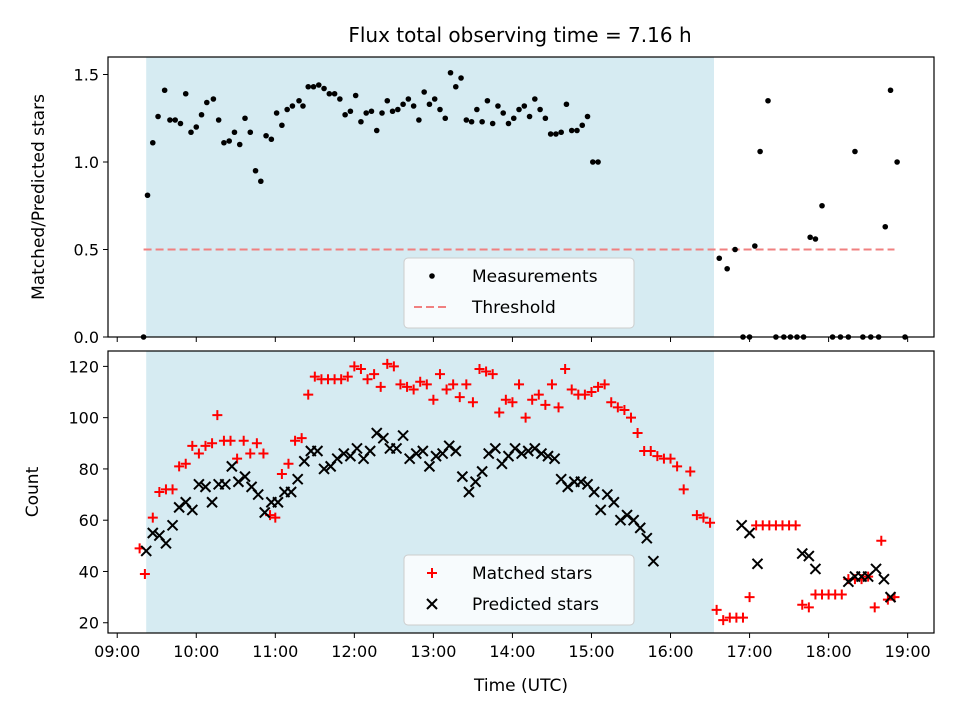 The width and height of the screenshot is (960, 720). I want to click on bottom-y-axis-label: Count, so click(33, 491).